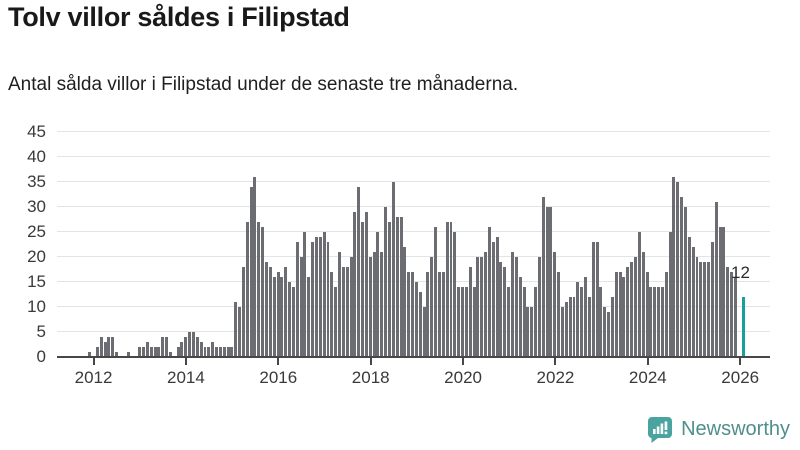 This screenshot has height=450, width=800. What do you see at coordinates (278, 377) in the screenshot?
I see `x-tick-label: 2016` at bounding box center [278, 377].